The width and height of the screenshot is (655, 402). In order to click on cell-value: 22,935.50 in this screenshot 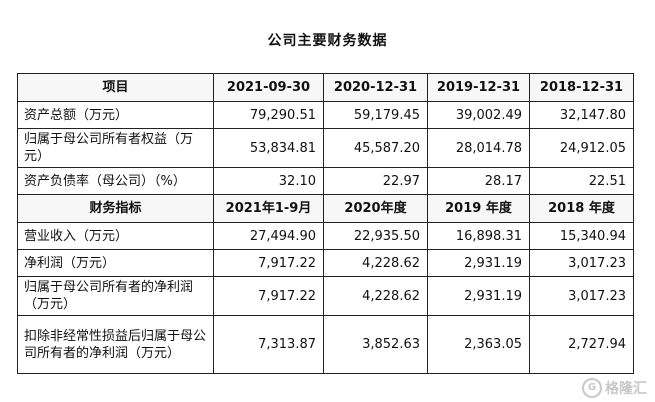, I will do `click(375, 236)`.